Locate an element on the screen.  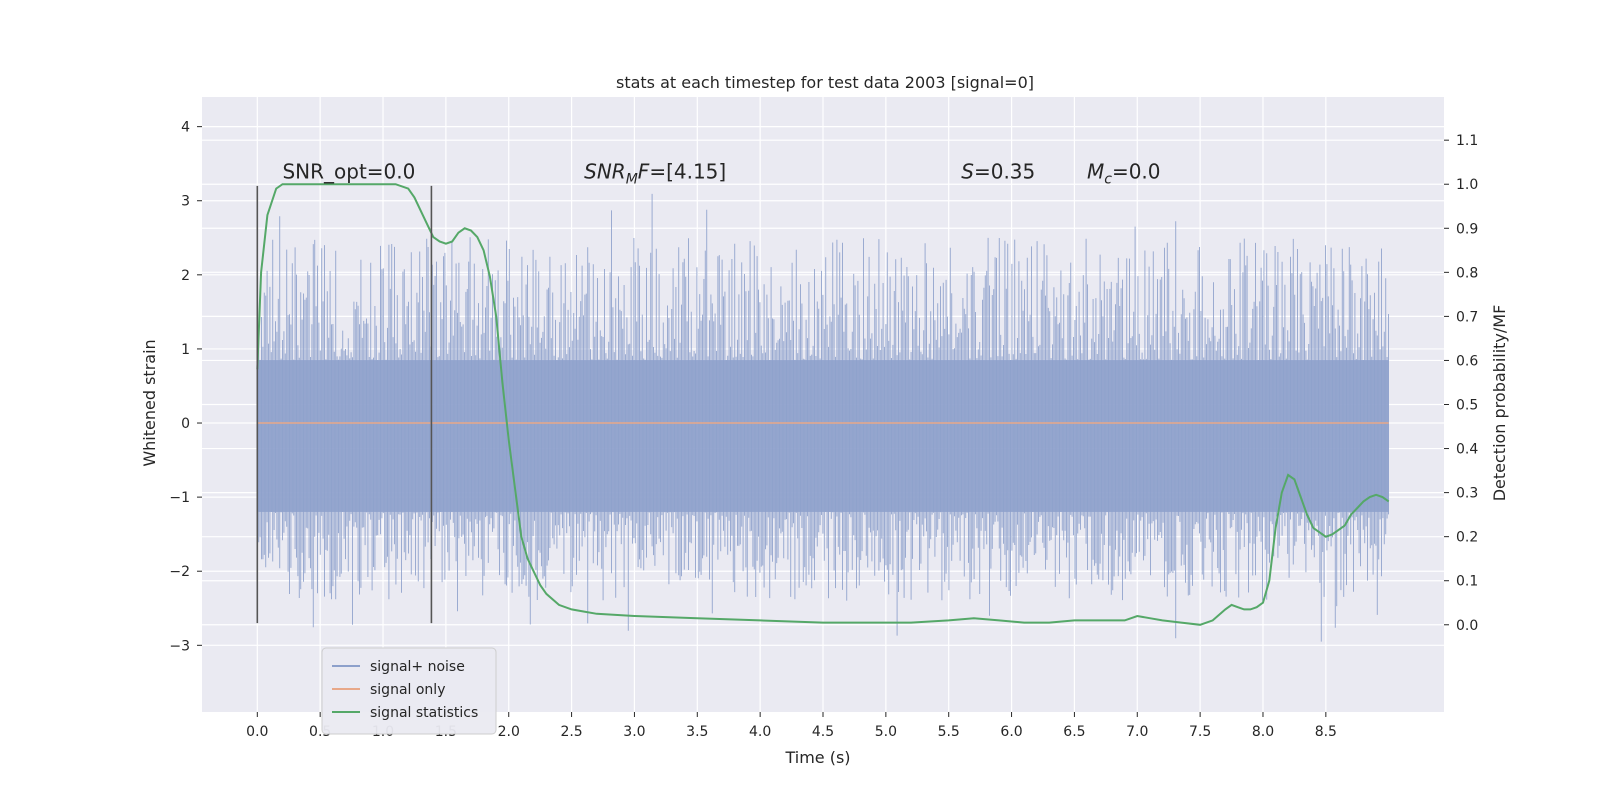
y2-tick-label: 0.6 is located at coordinates (1467, 361).